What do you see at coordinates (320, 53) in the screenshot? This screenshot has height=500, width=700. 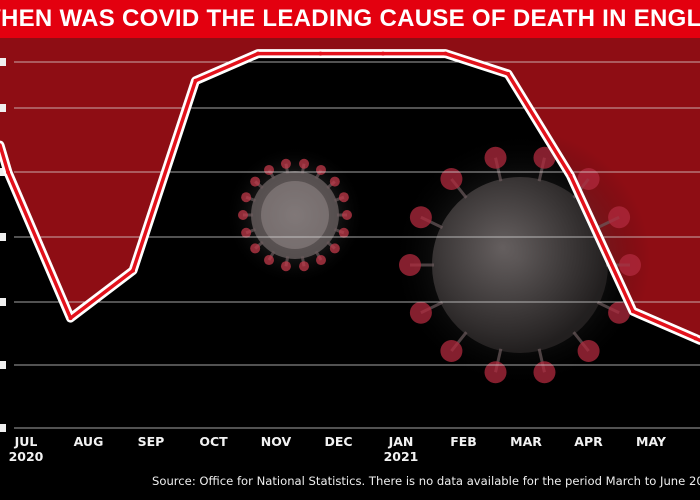 I see `data-point-dec` at bounding box center [320, 53].